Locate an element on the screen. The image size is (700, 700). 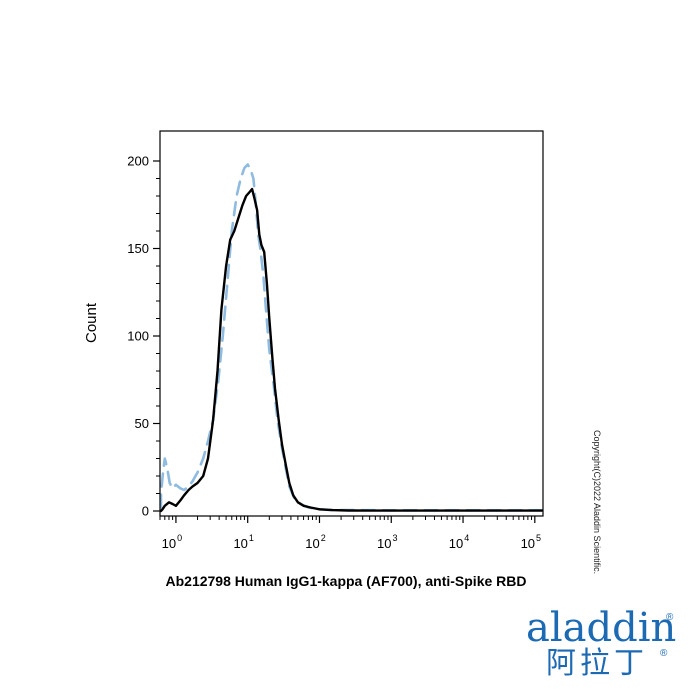
x-tick-label: 10³ is located at coordinates (387, 542).